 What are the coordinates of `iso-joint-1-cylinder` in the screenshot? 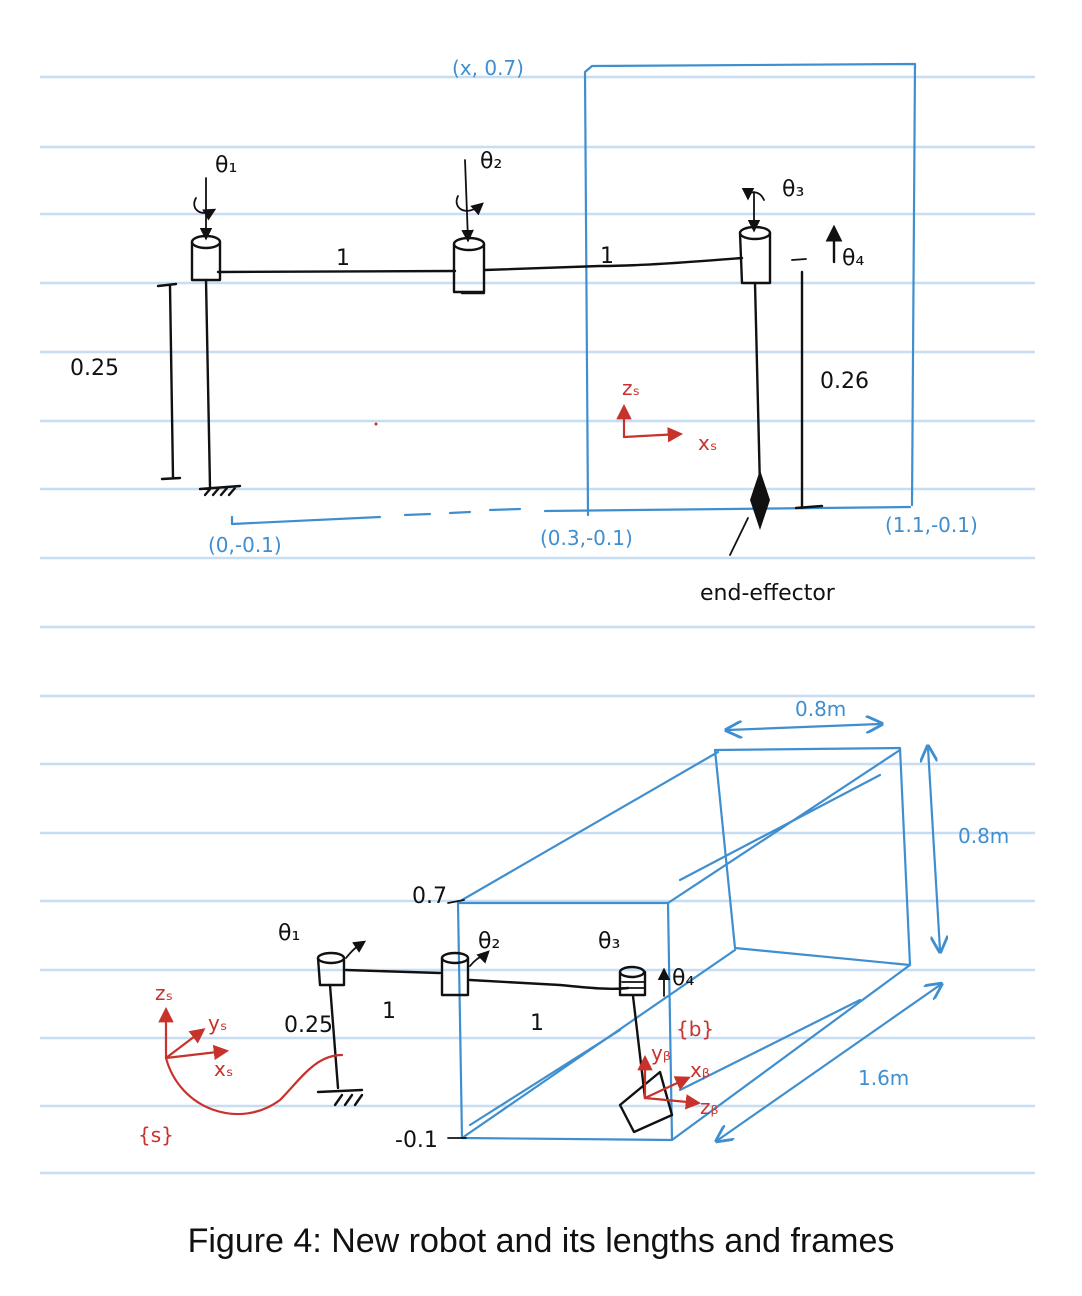 It's located at (341, 963).